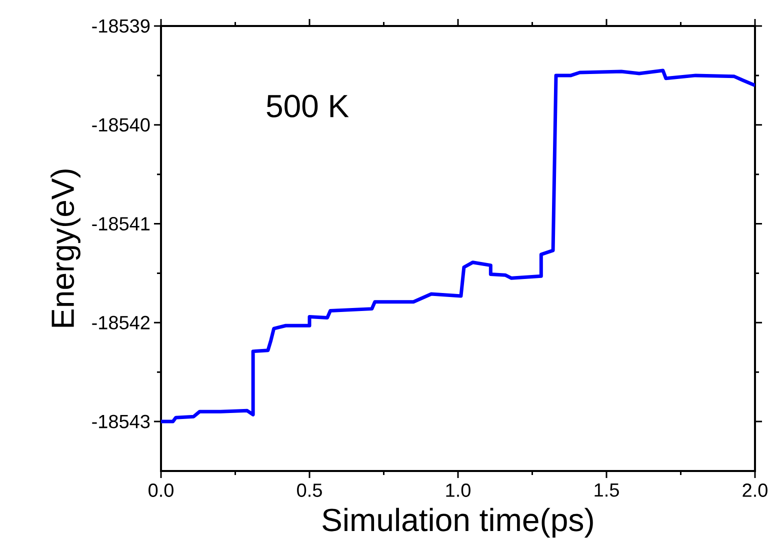  What do you see at coordinates (458, 490) in the screenshot?
I see `x-tick-label: 1.0` at bounding box center [458, 490].